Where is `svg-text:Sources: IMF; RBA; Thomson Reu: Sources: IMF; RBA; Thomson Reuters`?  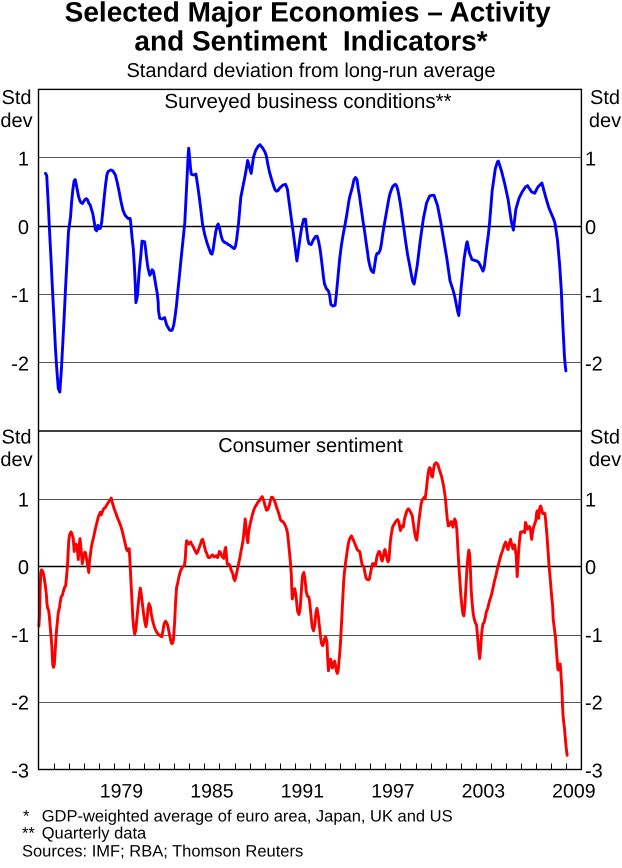 svg-text:Sources: IMF; RBA; Thomson Reu: Sources: IMF; RBA; Thomson Reuters is located at coordinates (162, 852).